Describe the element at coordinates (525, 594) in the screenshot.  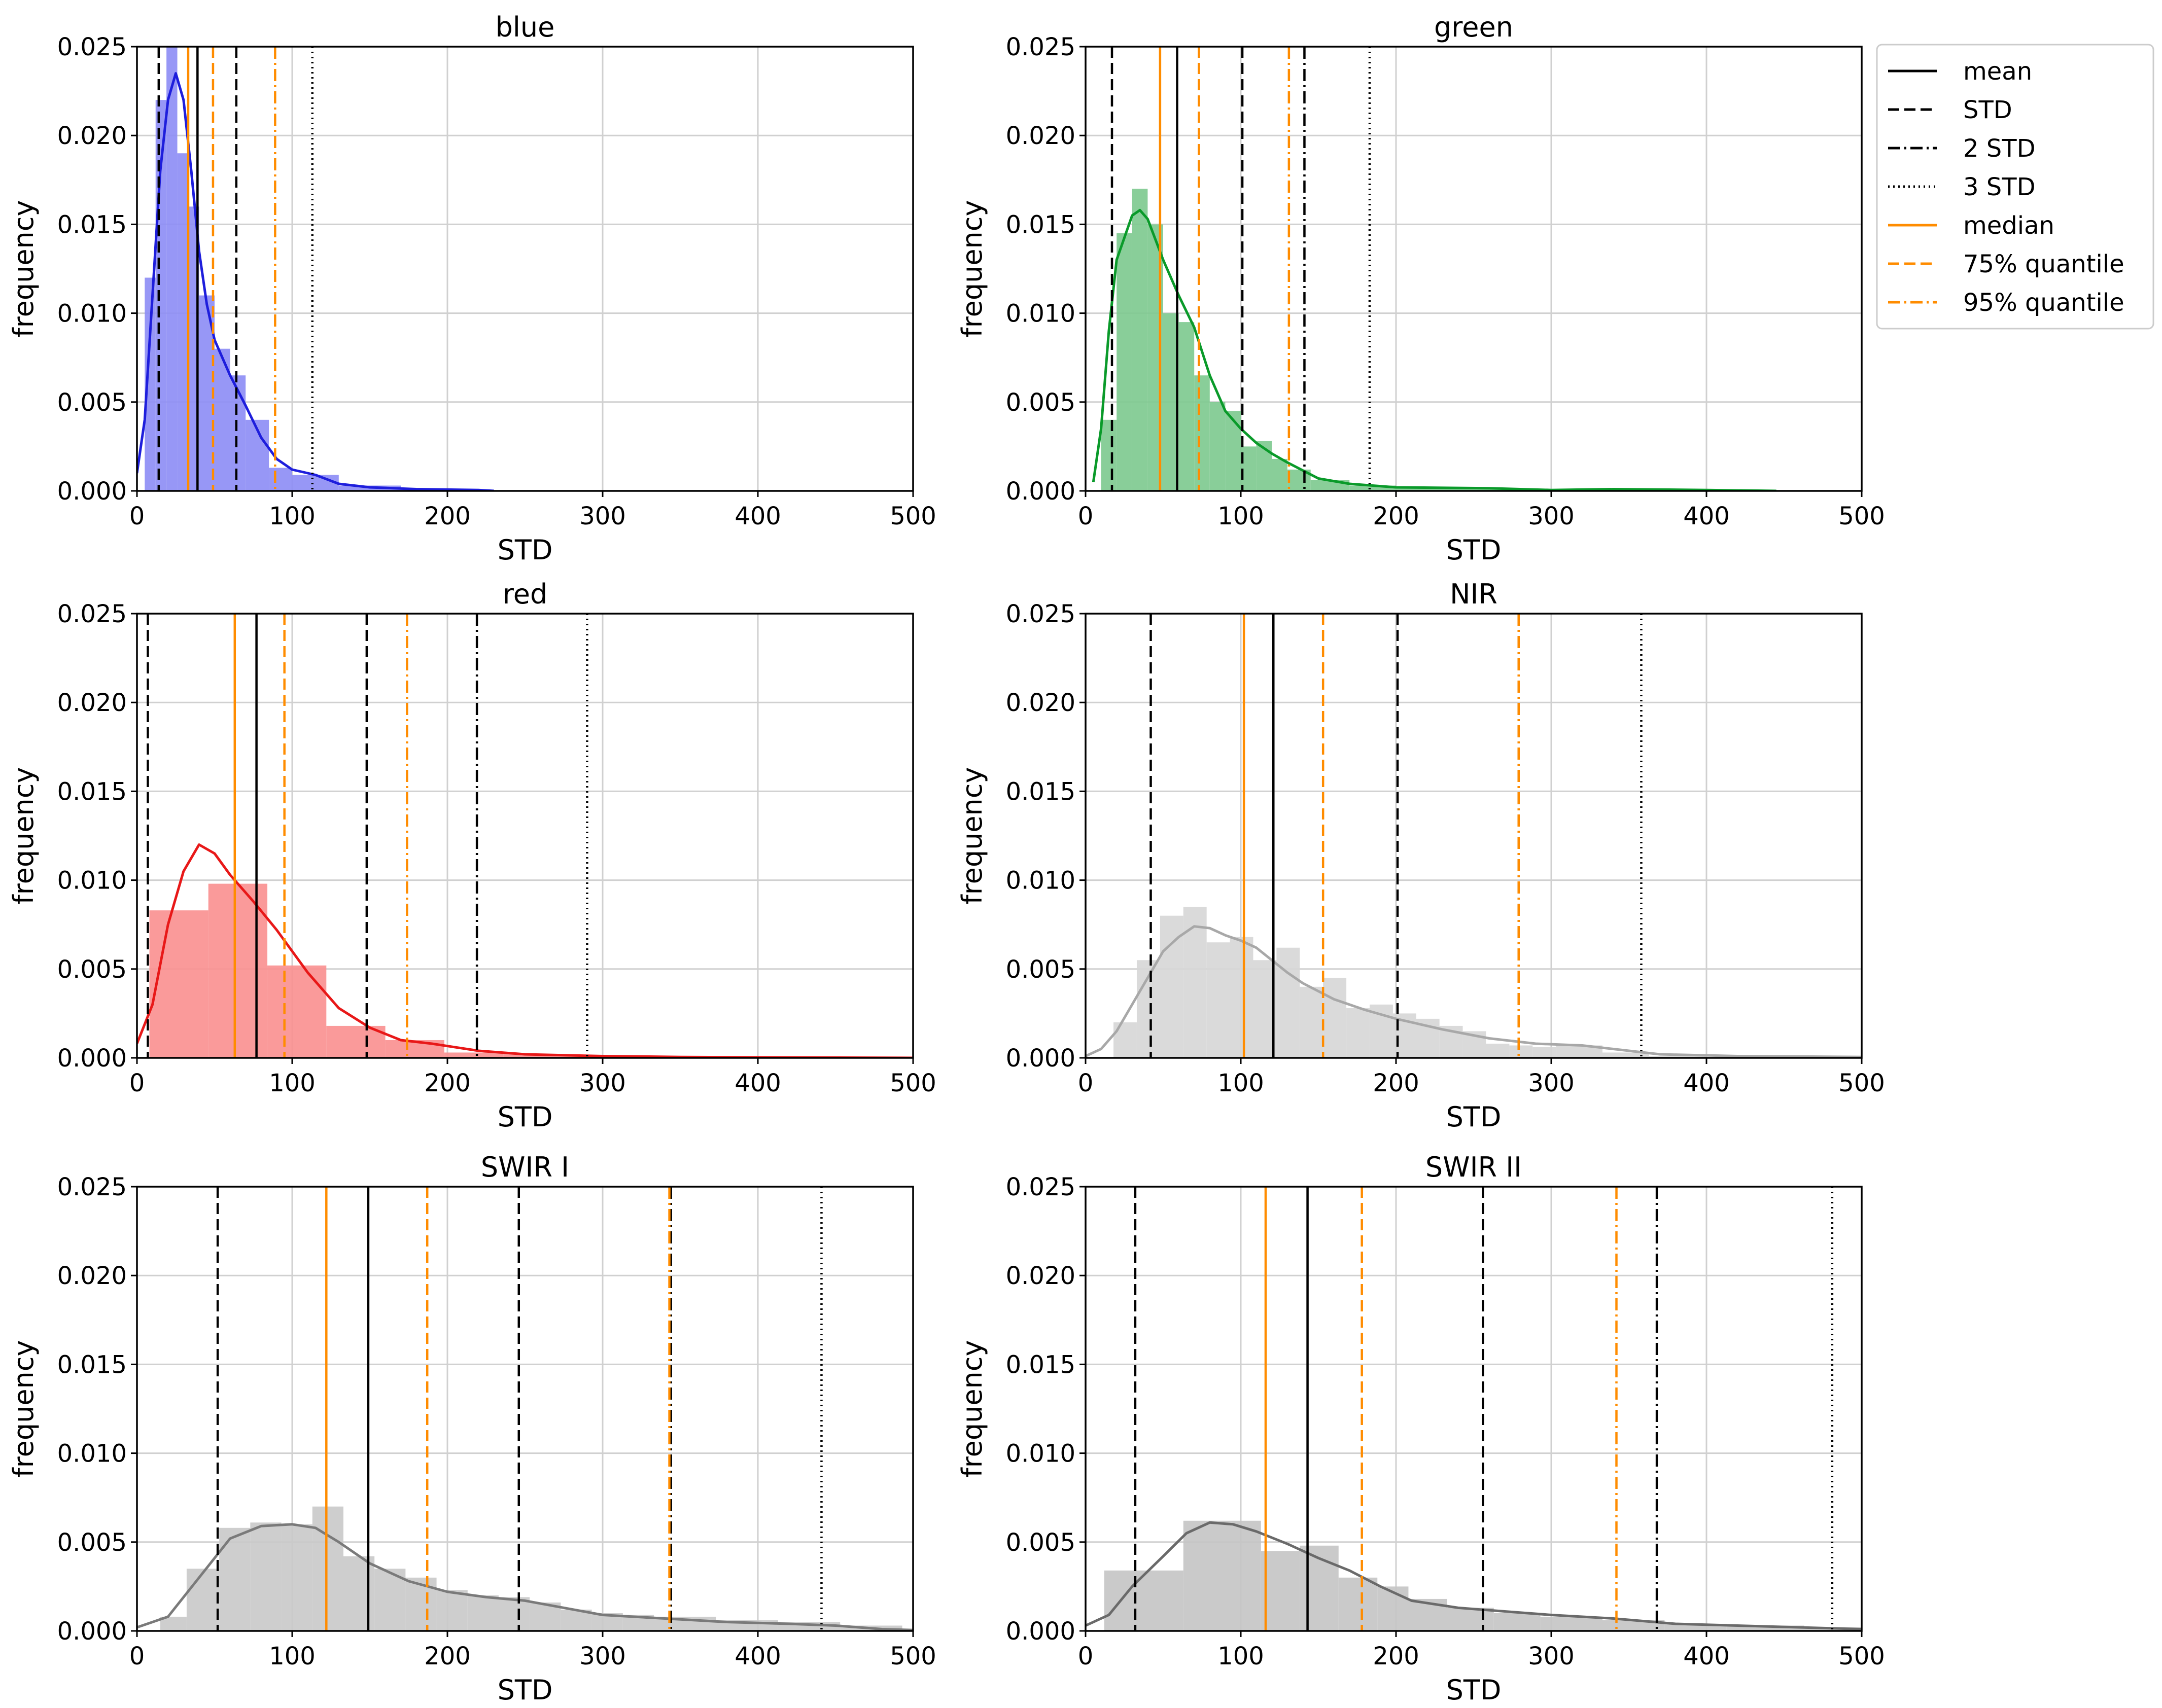
I see `chart-title: red` at that location.